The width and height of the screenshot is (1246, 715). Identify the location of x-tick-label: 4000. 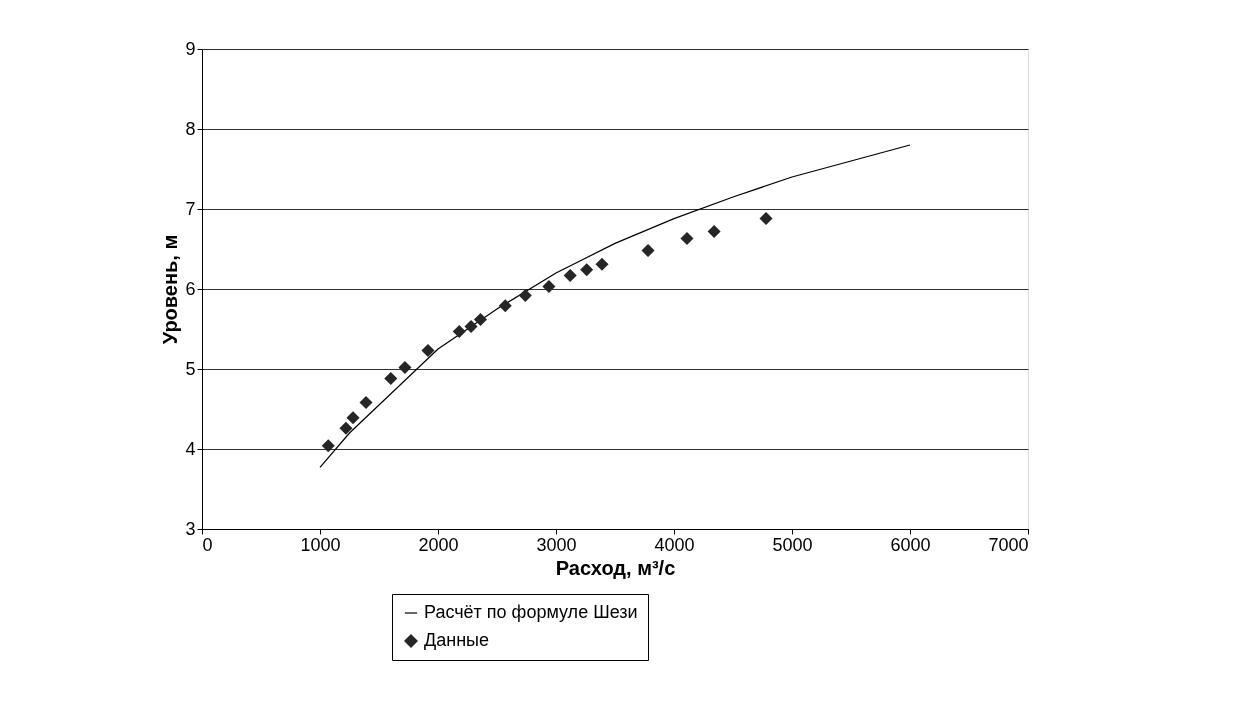
(674, 544).